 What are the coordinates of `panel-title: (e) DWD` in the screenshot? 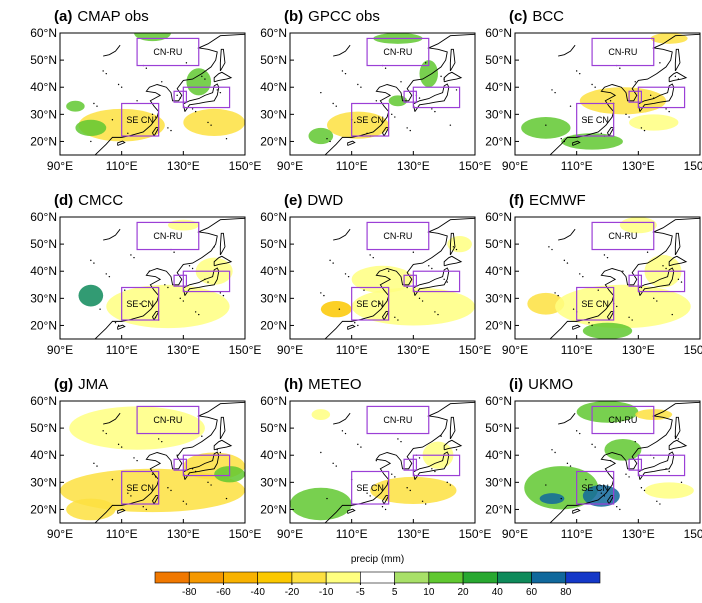 It's located at (313, 200).